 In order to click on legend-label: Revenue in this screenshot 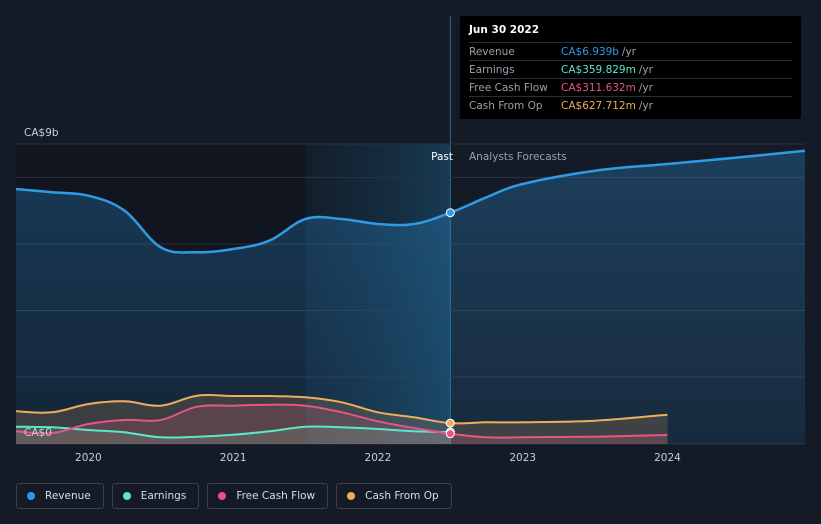, I will do `click(68, 496)`.